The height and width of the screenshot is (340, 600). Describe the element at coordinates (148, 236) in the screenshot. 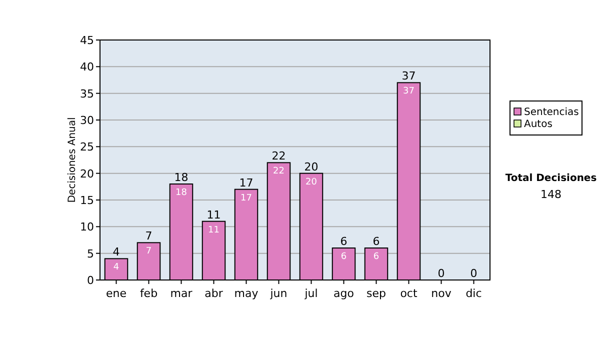

I see `total-label: 7` at that location.